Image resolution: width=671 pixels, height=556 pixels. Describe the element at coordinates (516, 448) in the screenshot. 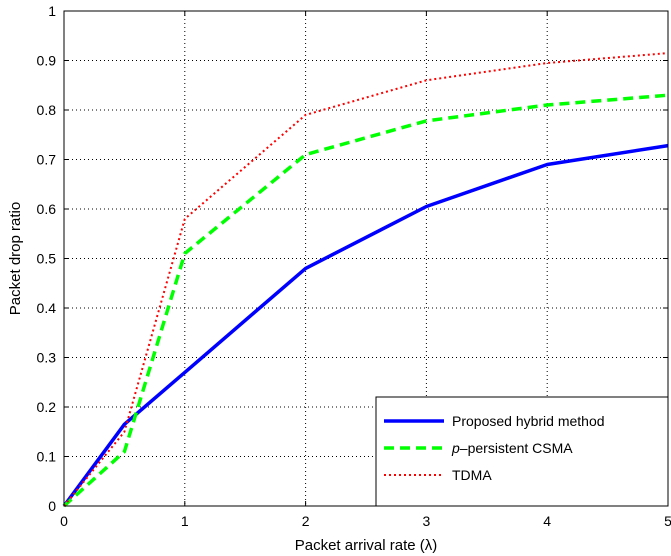

I see `legend-label-p-suffix: –persistent CSMA` at that location.